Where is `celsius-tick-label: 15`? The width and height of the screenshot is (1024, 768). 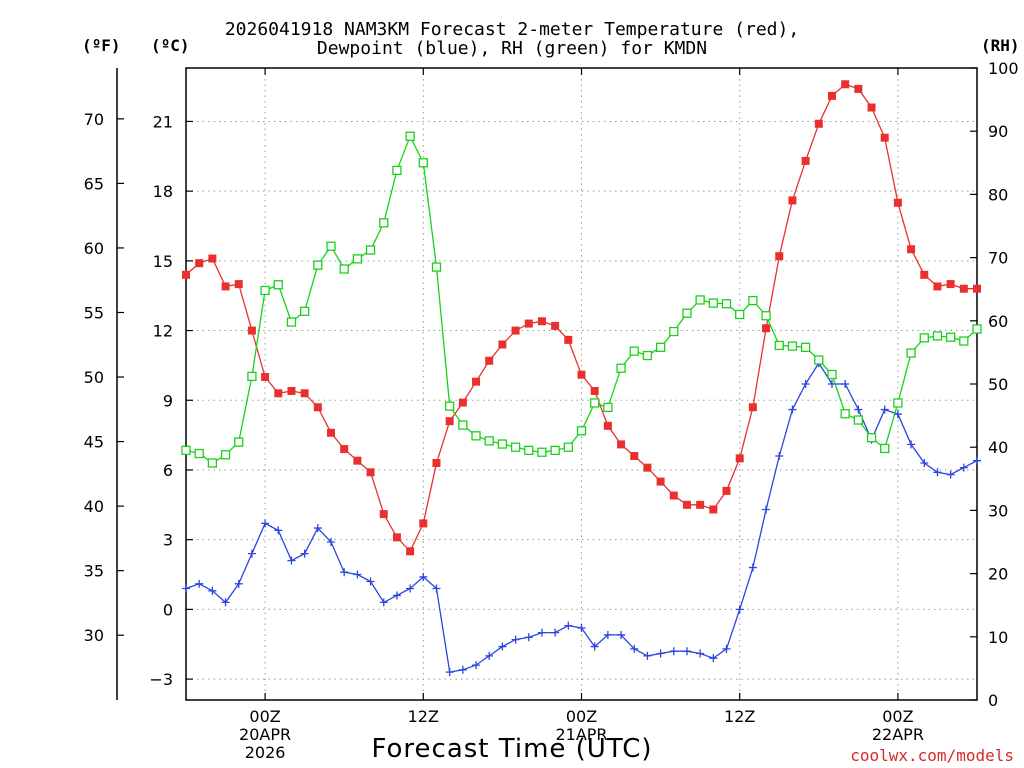
celsius-tick-label: 15 is located at coordinates (163, 261).